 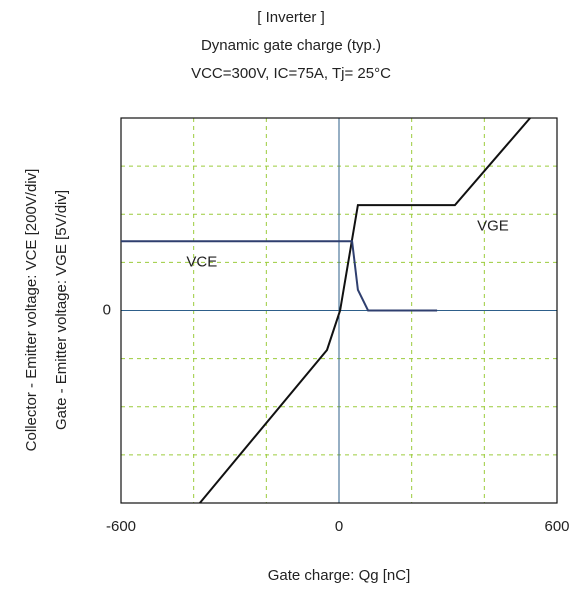 I want to click on x-tick-label: -600, so click(x=121, y=526).